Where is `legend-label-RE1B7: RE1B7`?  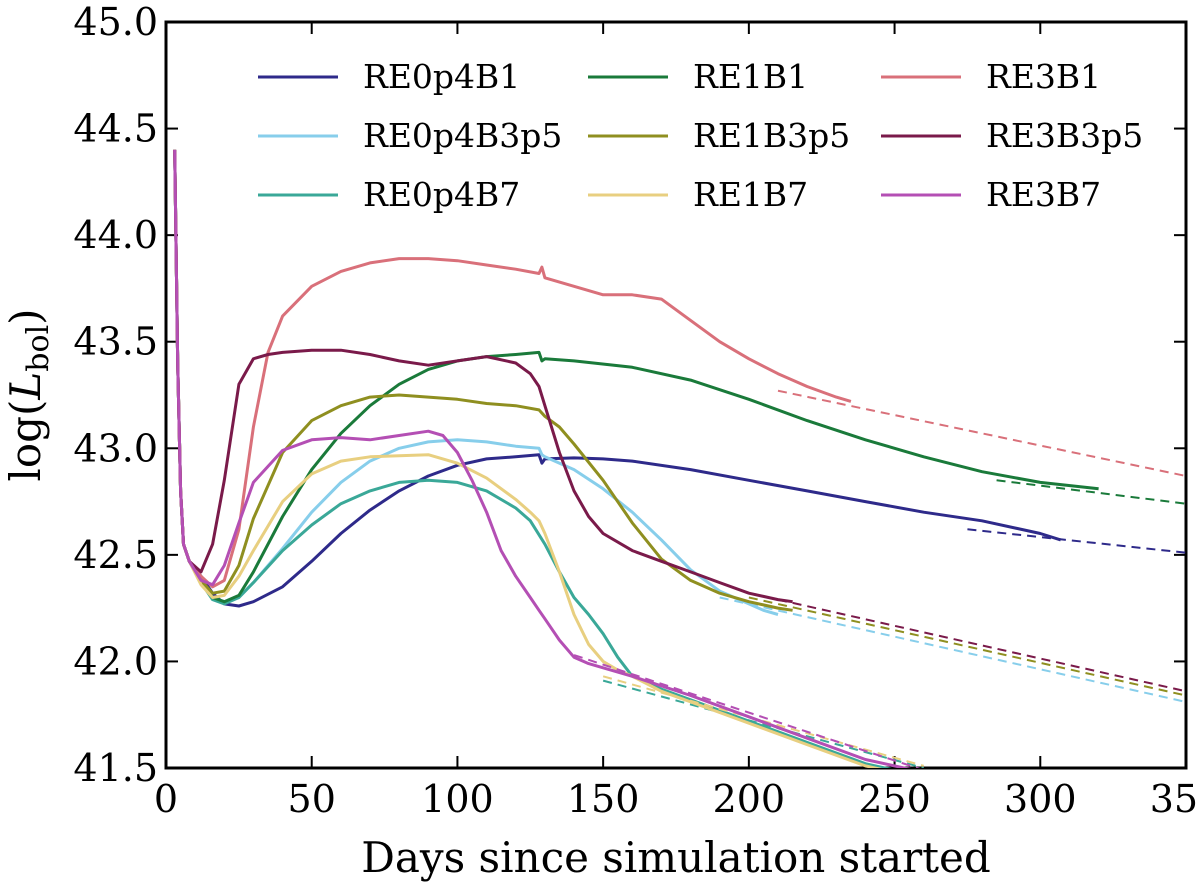
legend-label-RE1B7: RE1B7 is located at coordinates (750, 194).